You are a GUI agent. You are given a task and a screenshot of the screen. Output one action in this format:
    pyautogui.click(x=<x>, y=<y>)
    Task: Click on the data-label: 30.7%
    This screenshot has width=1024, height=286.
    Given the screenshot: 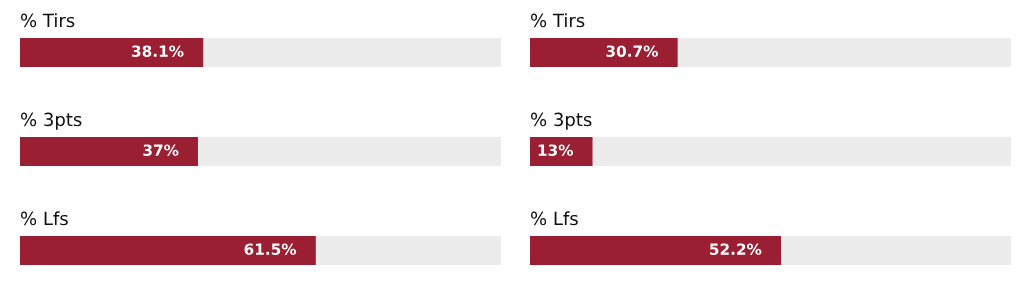 What is the action you would take?
    pyautogui.click(x=632, y=51)
    